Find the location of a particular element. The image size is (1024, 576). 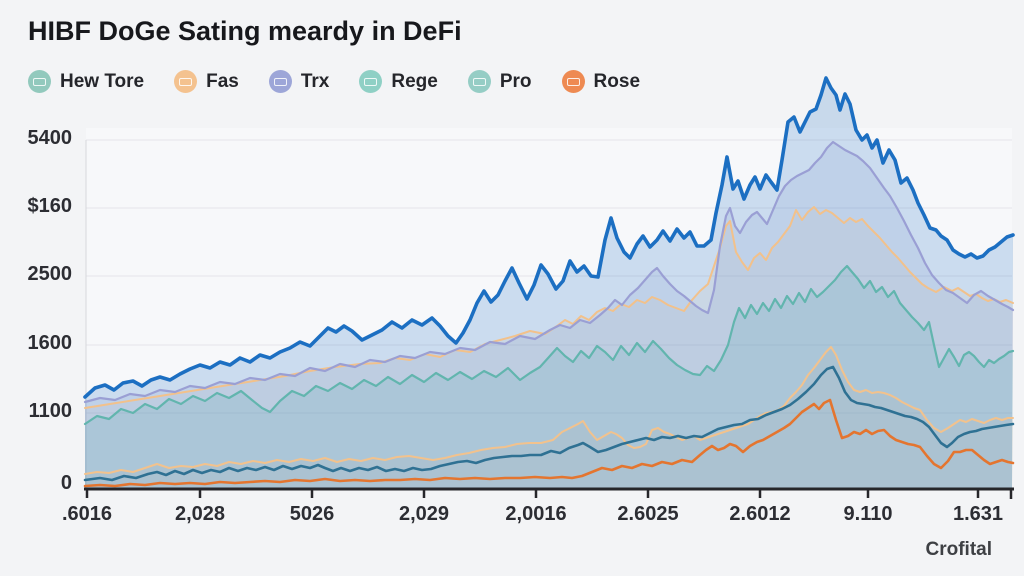

glasses-icon is located at coordinates (573, 82).